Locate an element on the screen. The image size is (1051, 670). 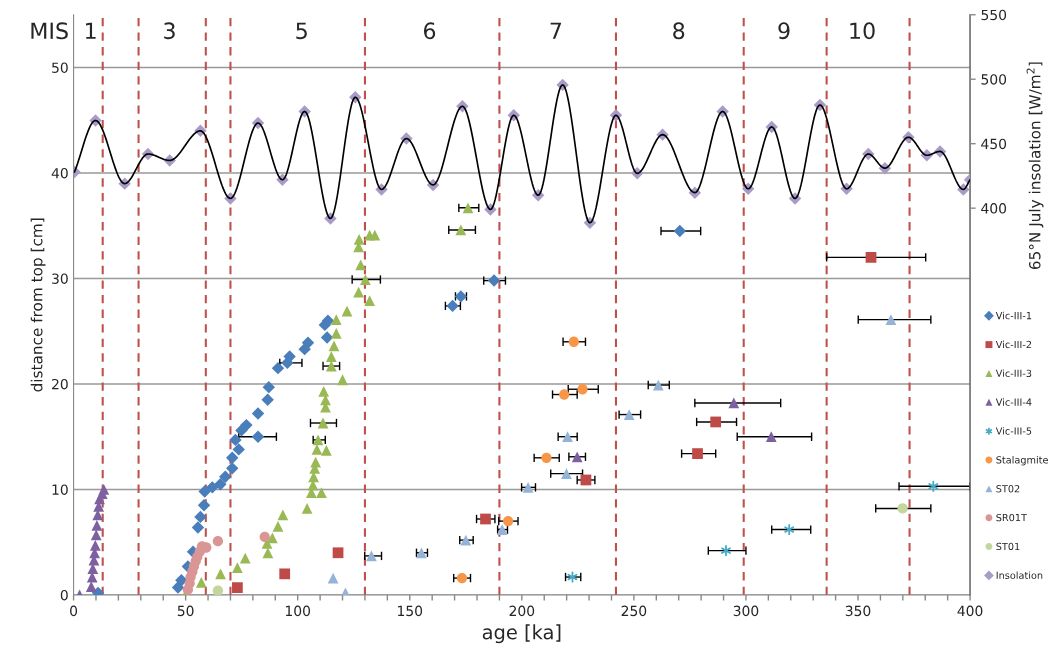
x-tick-label: 250 is located at coordinates (634, 611).